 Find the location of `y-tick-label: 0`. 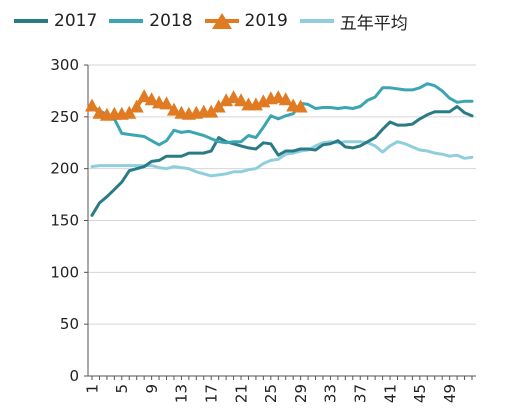

y-tick-label: 0 is located at coordinates (74, 376).